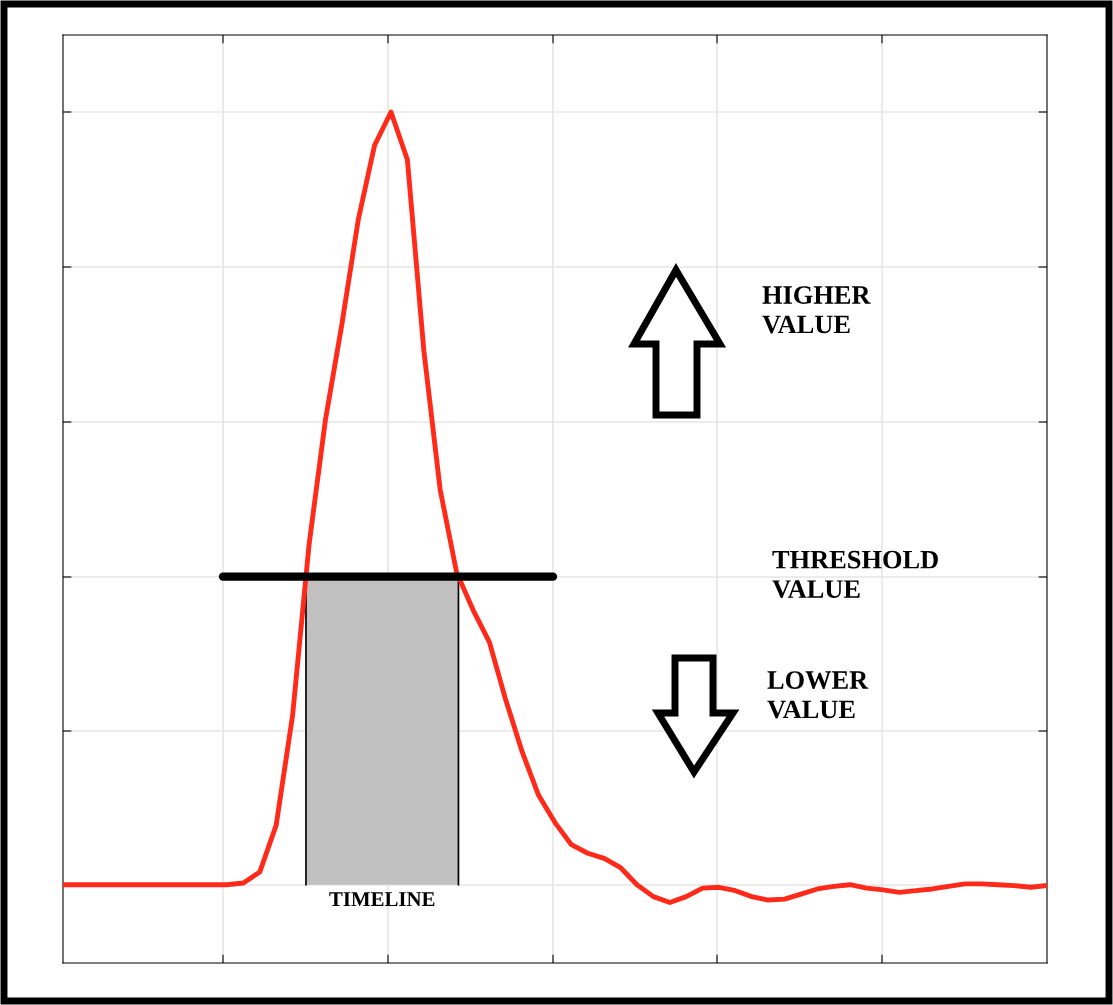 The image size is (1113, 1005). I want to click on annotation: LOWER VALUE, so click(818, 695).